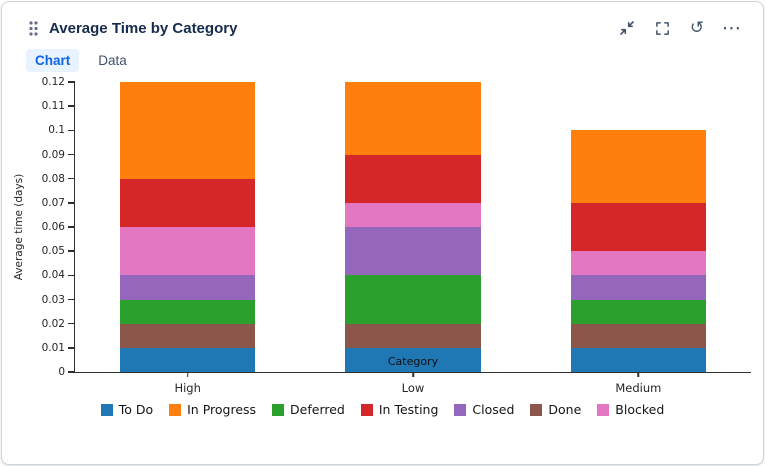  I want to click on y-tick-label: 0.08, so click(53, 178).